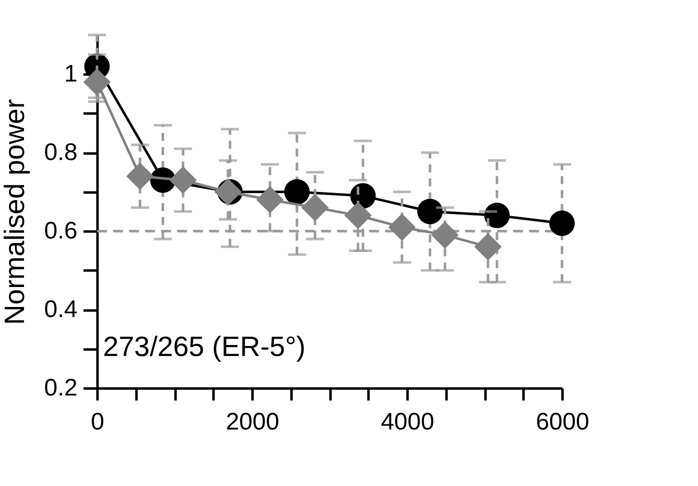 The width and height of the screenshot is (698, 486). What do you see at coordinates (61, 152) in the screenshot?
I see `y-tick-label: 0.8` at bounding box center [61, 152].